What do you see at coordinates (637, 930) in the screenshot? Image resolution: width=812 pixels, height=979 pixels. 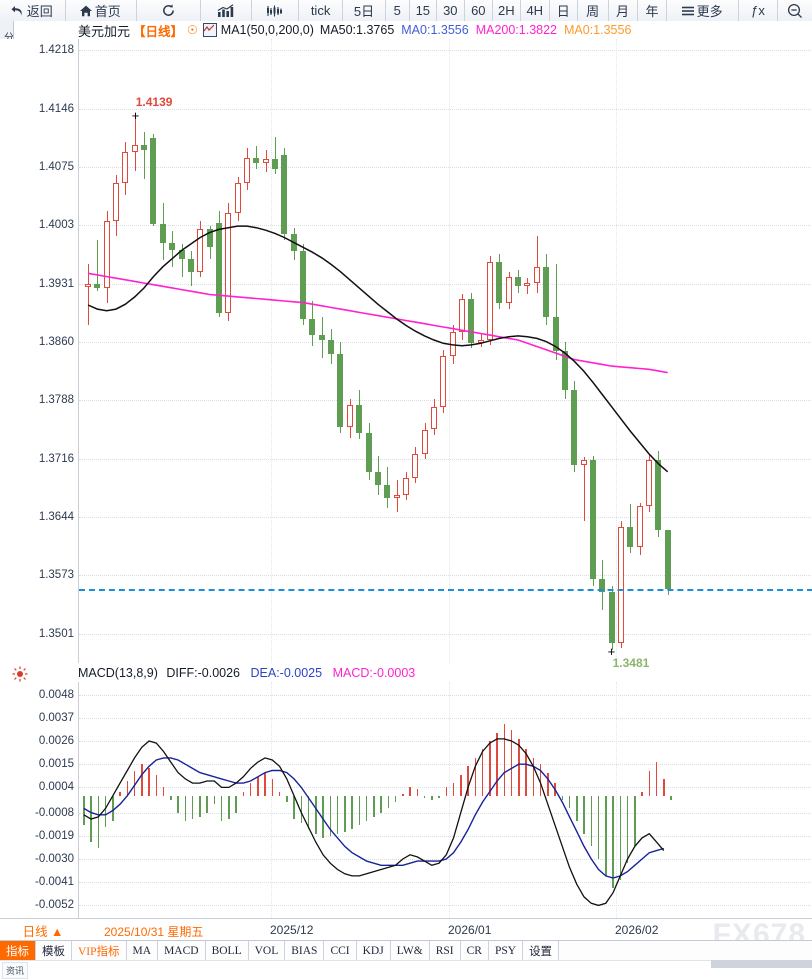 I see `x-axis-tick: 2026/02` at bounding box center [637, 930].